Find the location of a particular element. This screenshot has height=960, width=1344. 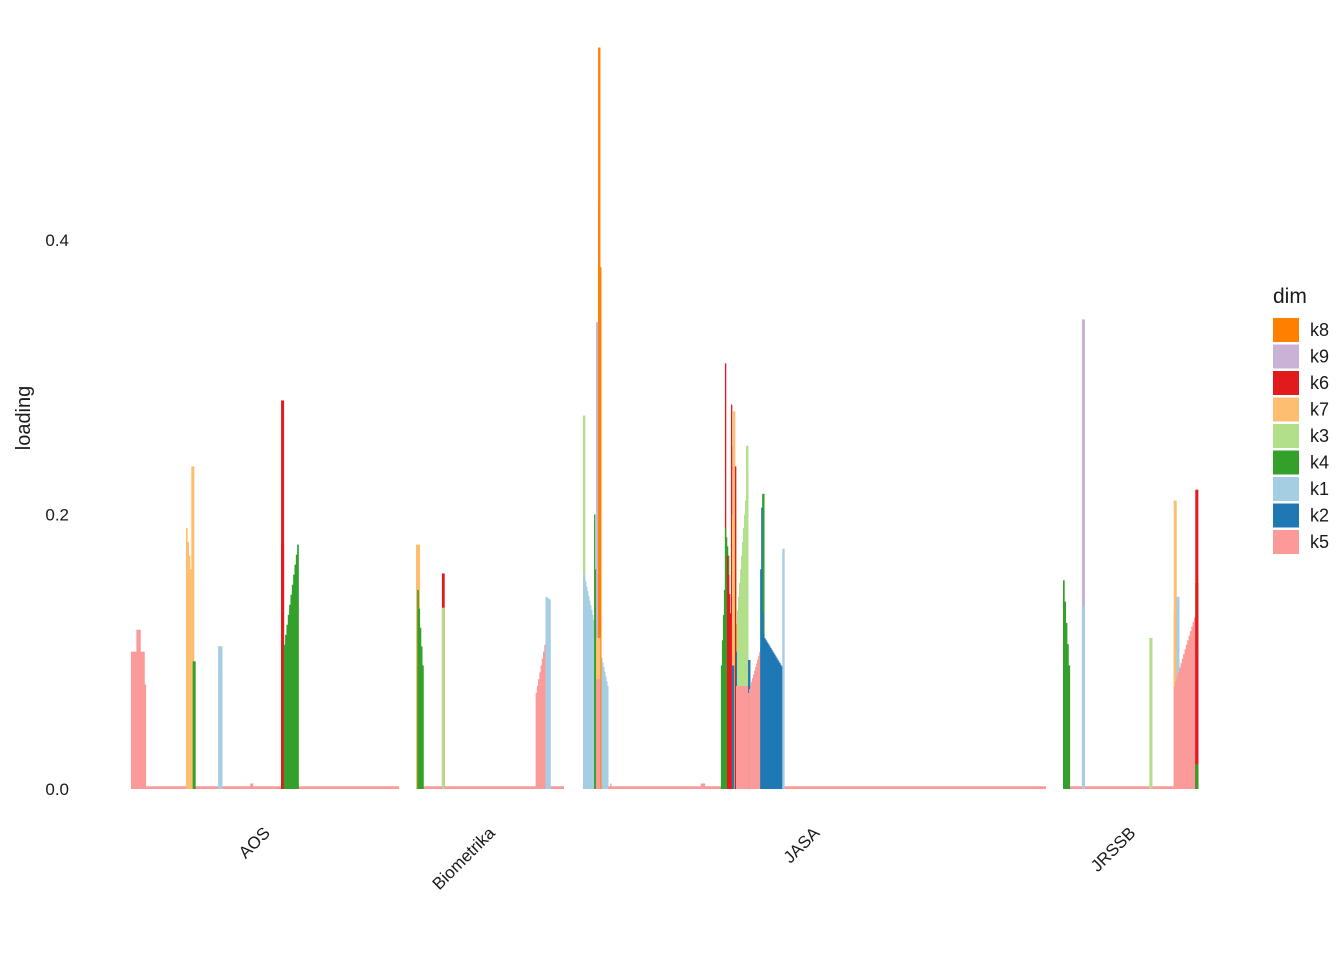

x-tick-label: JASA is located at coordinates (802, 845).